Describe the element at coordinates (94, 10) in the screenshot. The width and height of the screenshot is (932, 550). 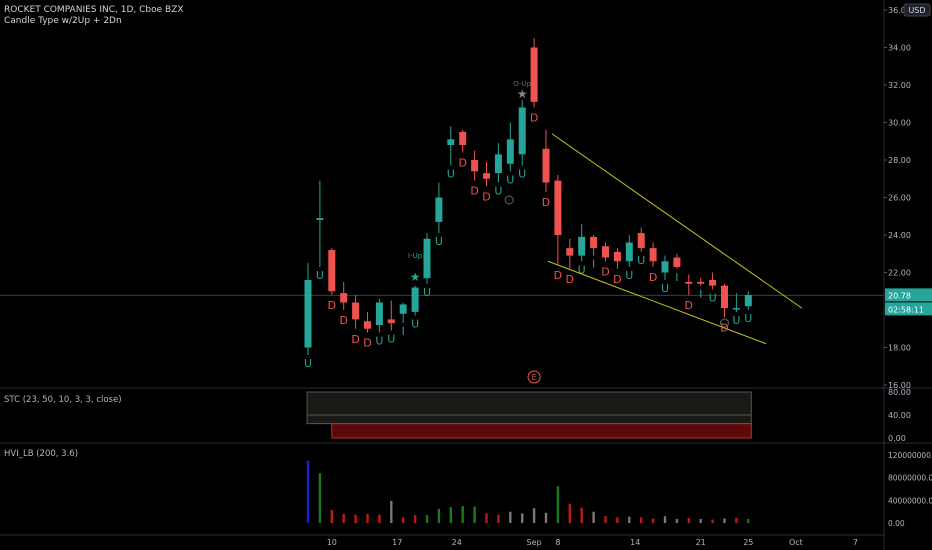
I see `symbol-title: ROCKET COMPANIES INC, 1D, Cboe BZX` at that location.